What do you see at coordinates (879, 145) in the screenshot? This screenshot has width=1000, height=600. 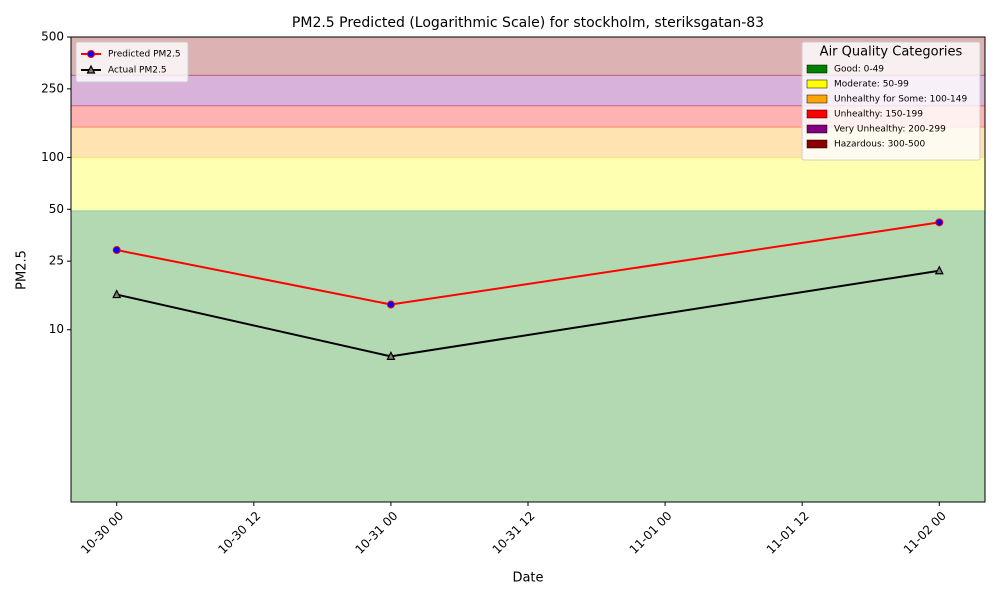 I see `legend-label: Hazardous: 300-500` at bounding box center [879, 145].